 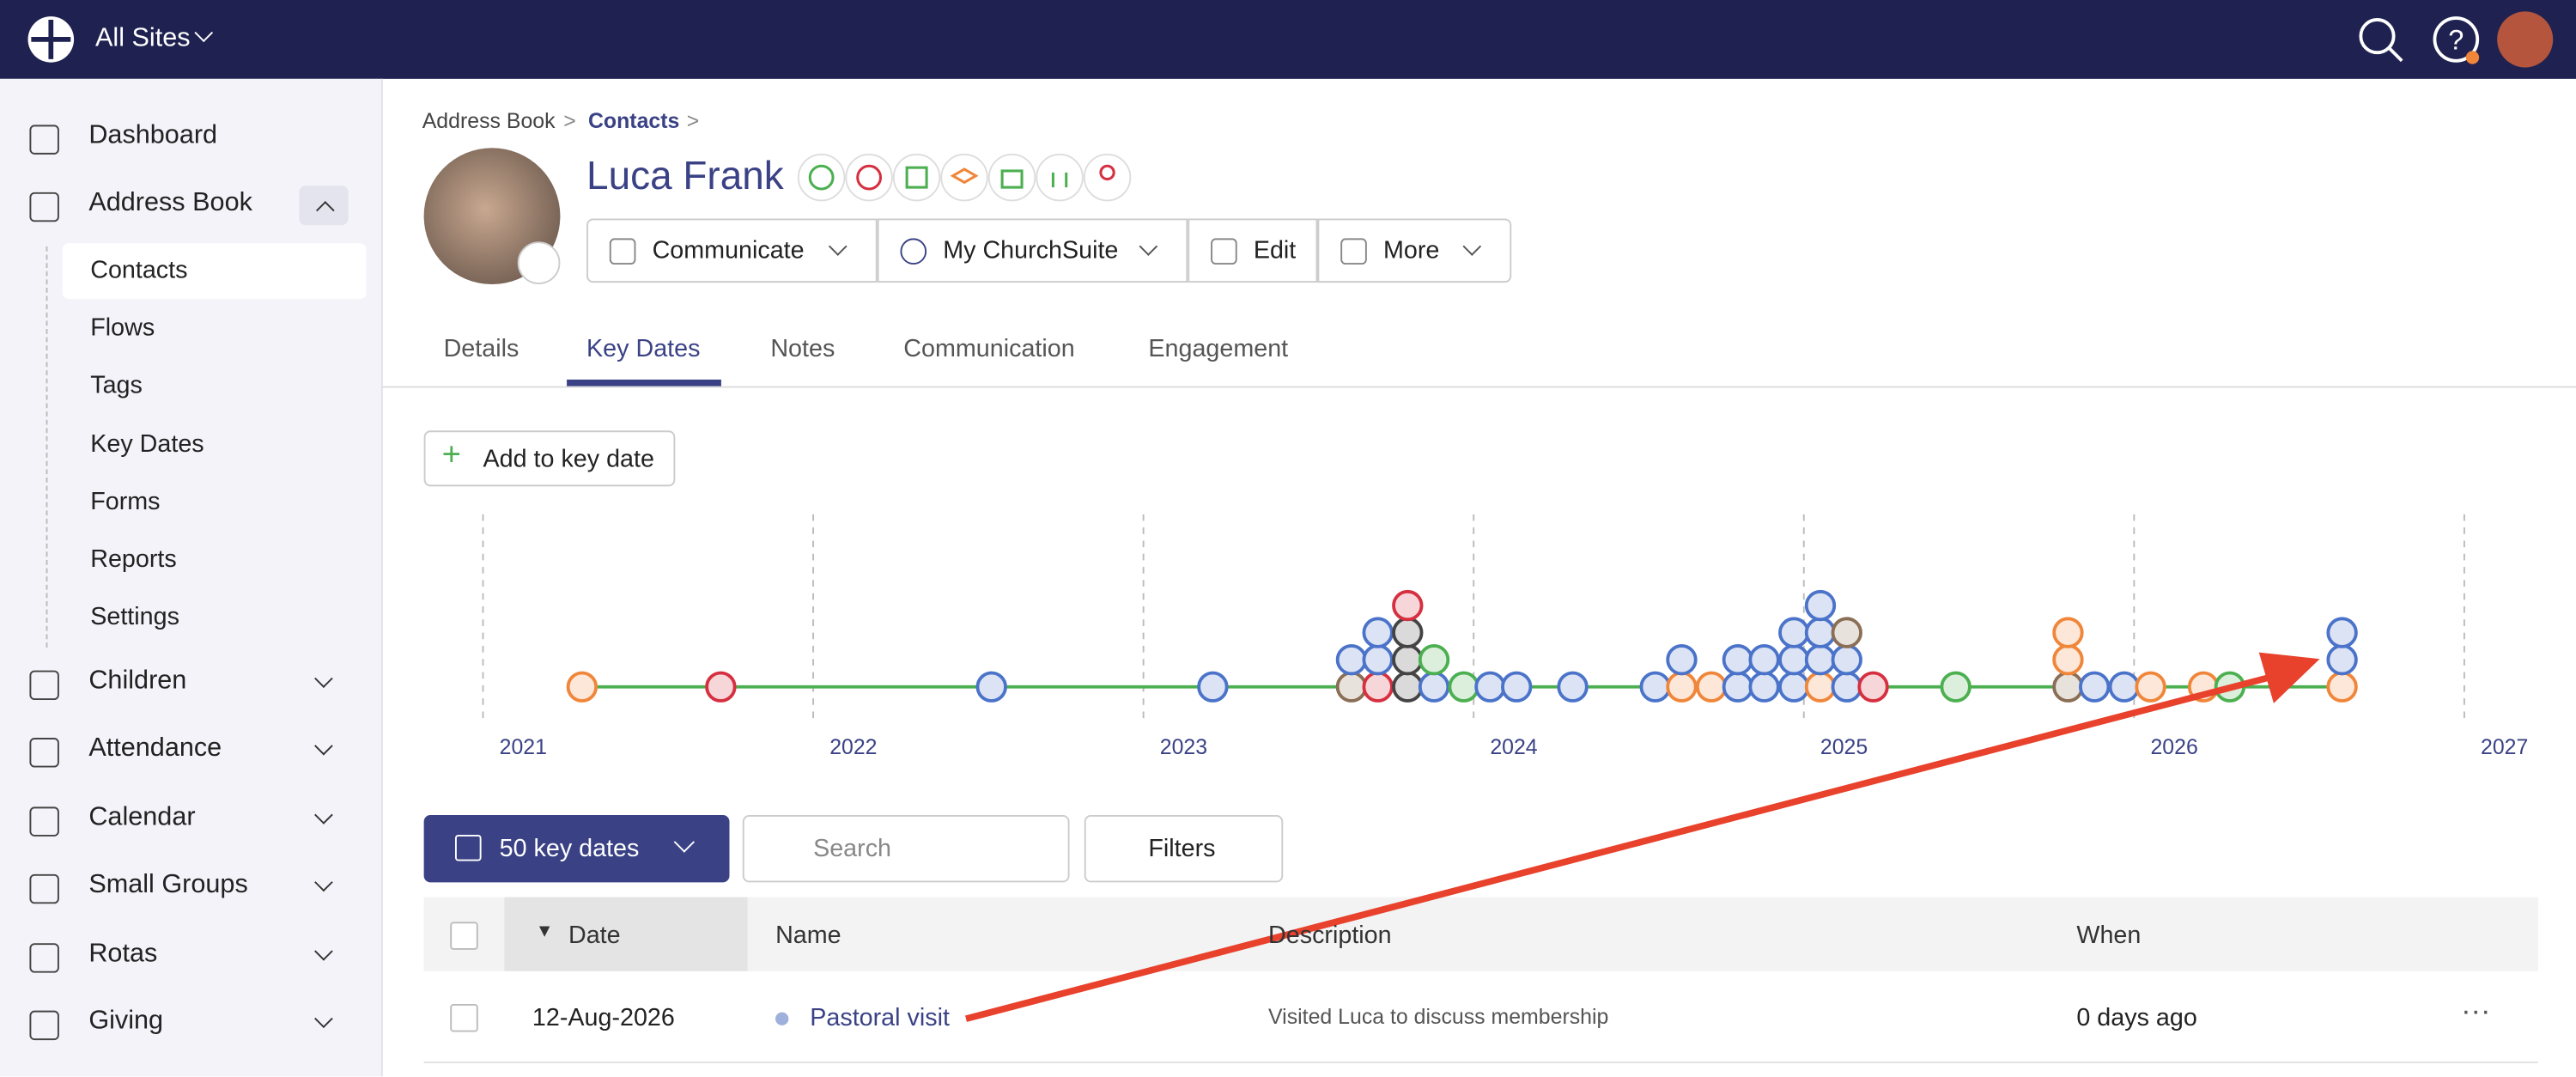 I want to click on cell: Pastoral visit, so click(x=880, y=1018).